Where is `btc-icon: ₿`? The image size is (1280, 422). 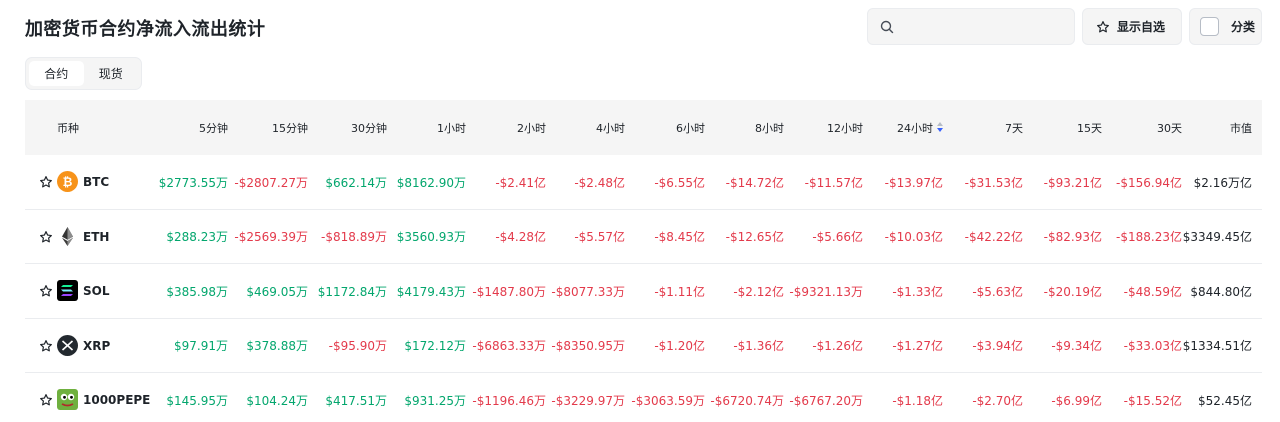 btc-icon: ₿ is located at coordinates (67, 181).